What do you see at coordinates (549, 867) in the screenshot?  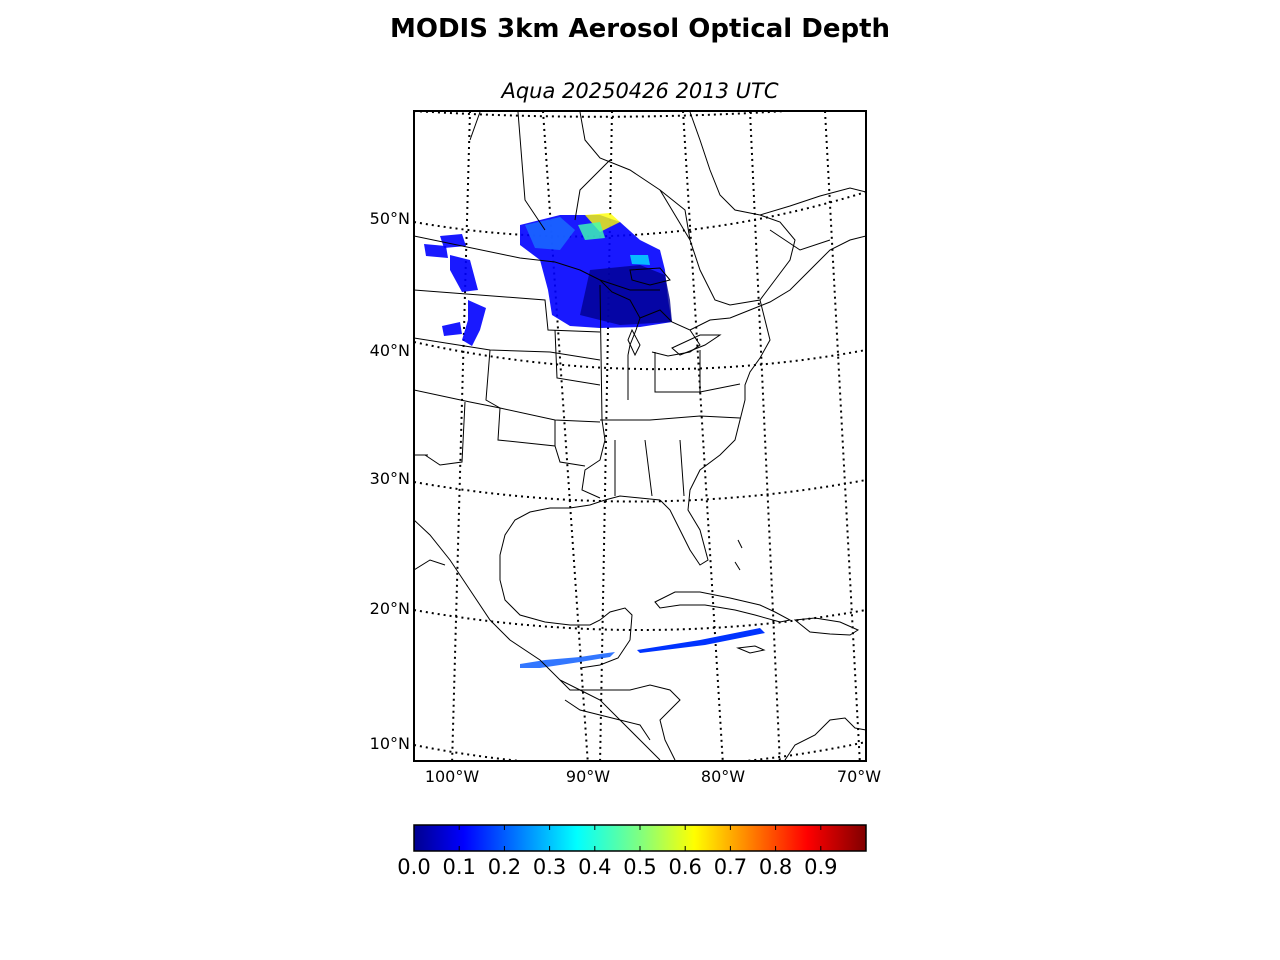 I see `colorbar-tick-label: 0.3` at bounding box center [549, 867].